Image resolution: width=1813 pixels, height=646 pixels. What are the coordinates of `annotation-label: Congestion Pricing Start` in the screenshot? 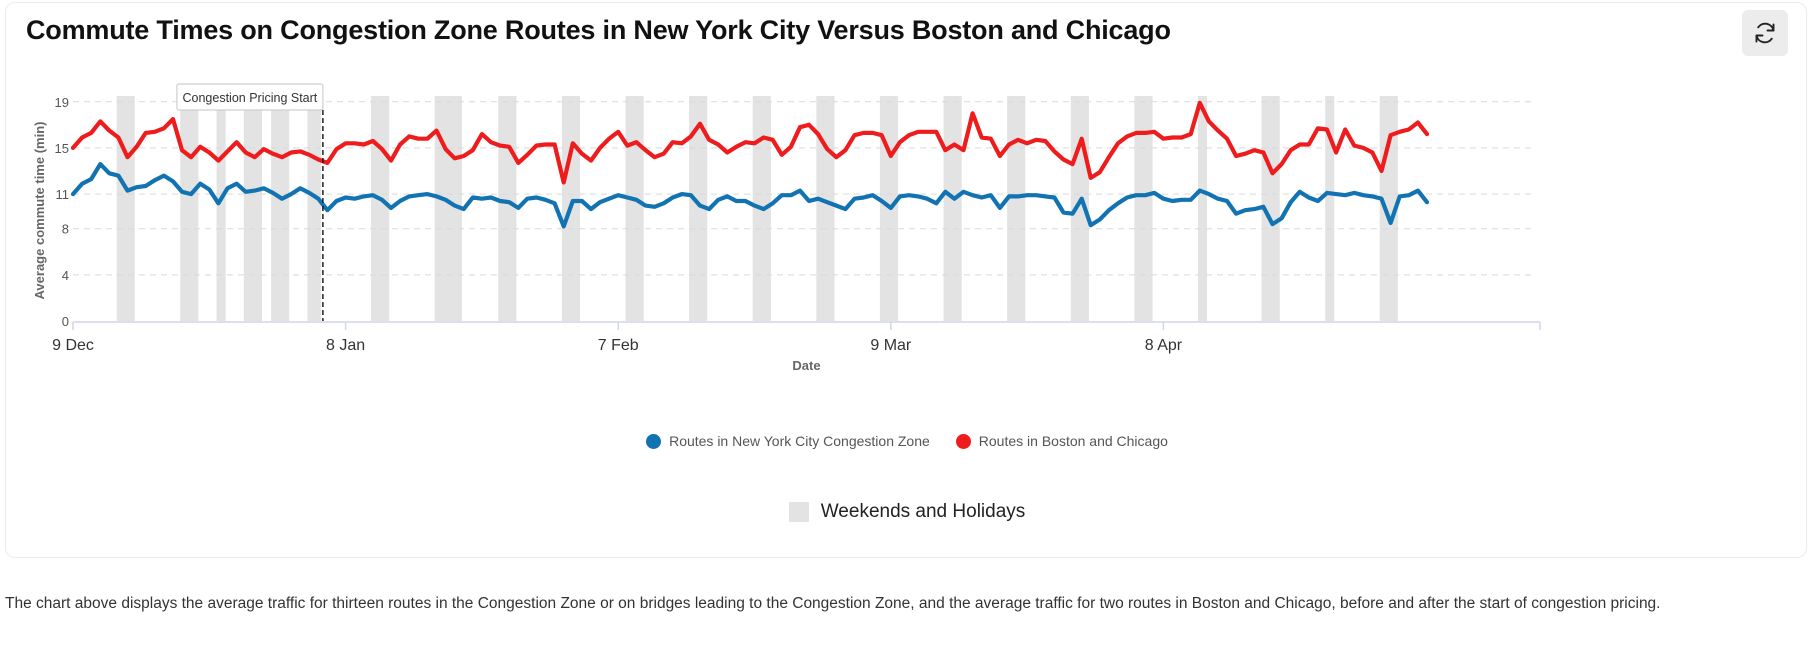 It's located at (249, 98).